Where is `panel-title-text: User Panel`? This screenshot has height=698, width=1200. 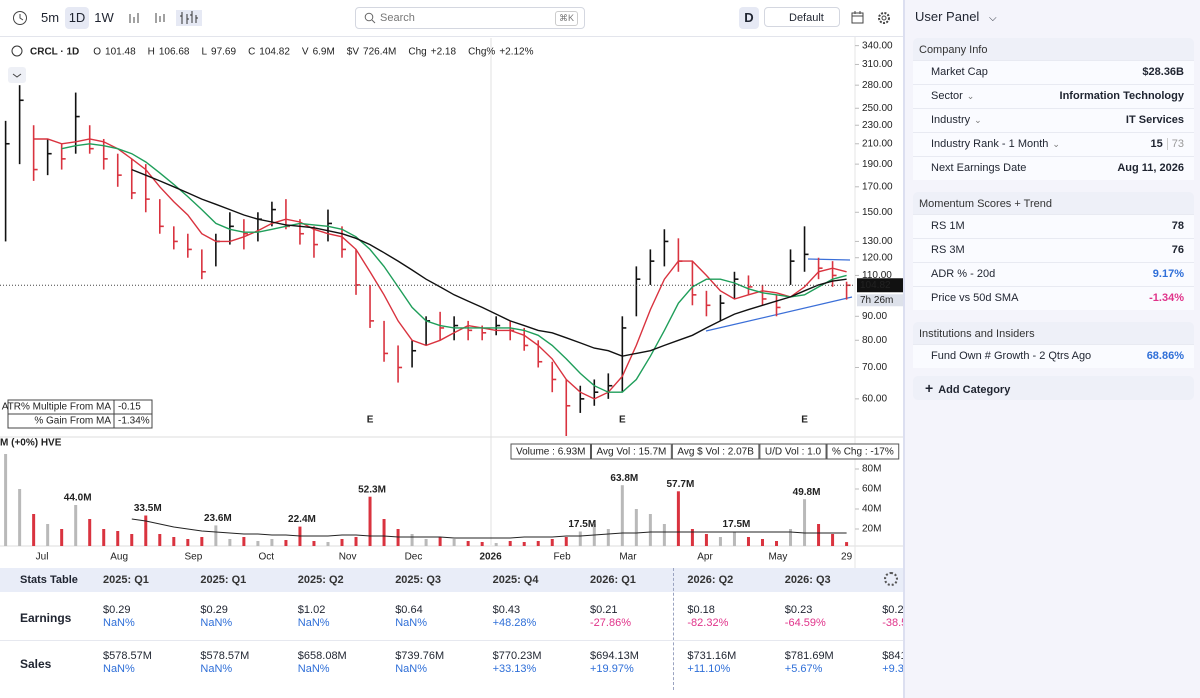
panel-title-text: User Panel is located at coordinates (947, 16).